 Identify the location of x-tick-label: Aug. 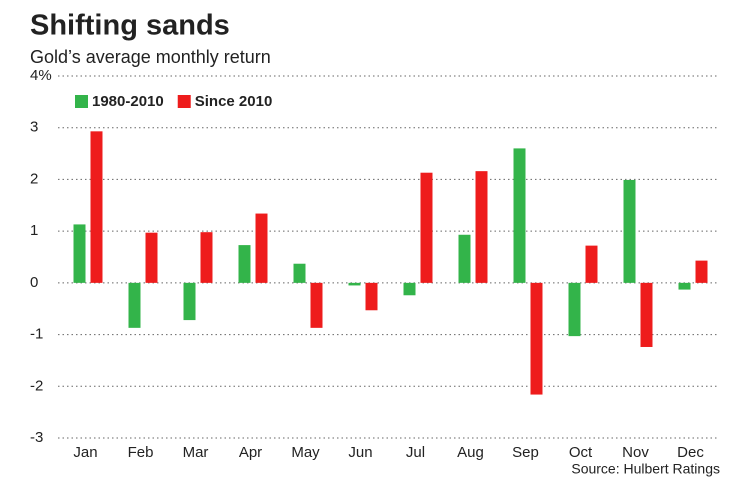
(470, 452).